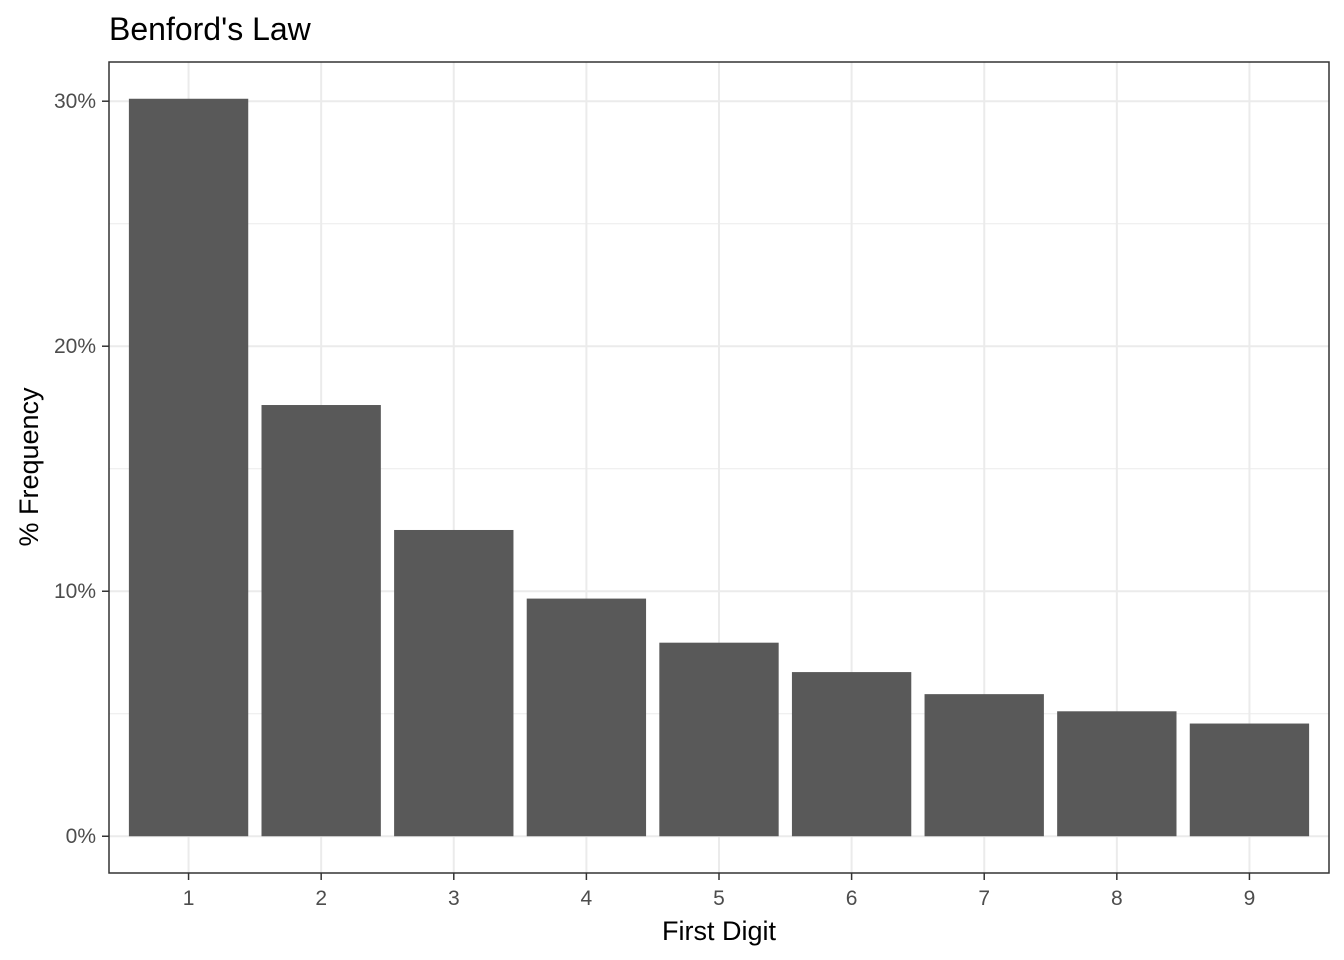 The image size is (1344, 960). What do you see at coordinates (189, 898) in the screenshot?
I see `x-tick-label: 1` at bounding box center [189, 898].